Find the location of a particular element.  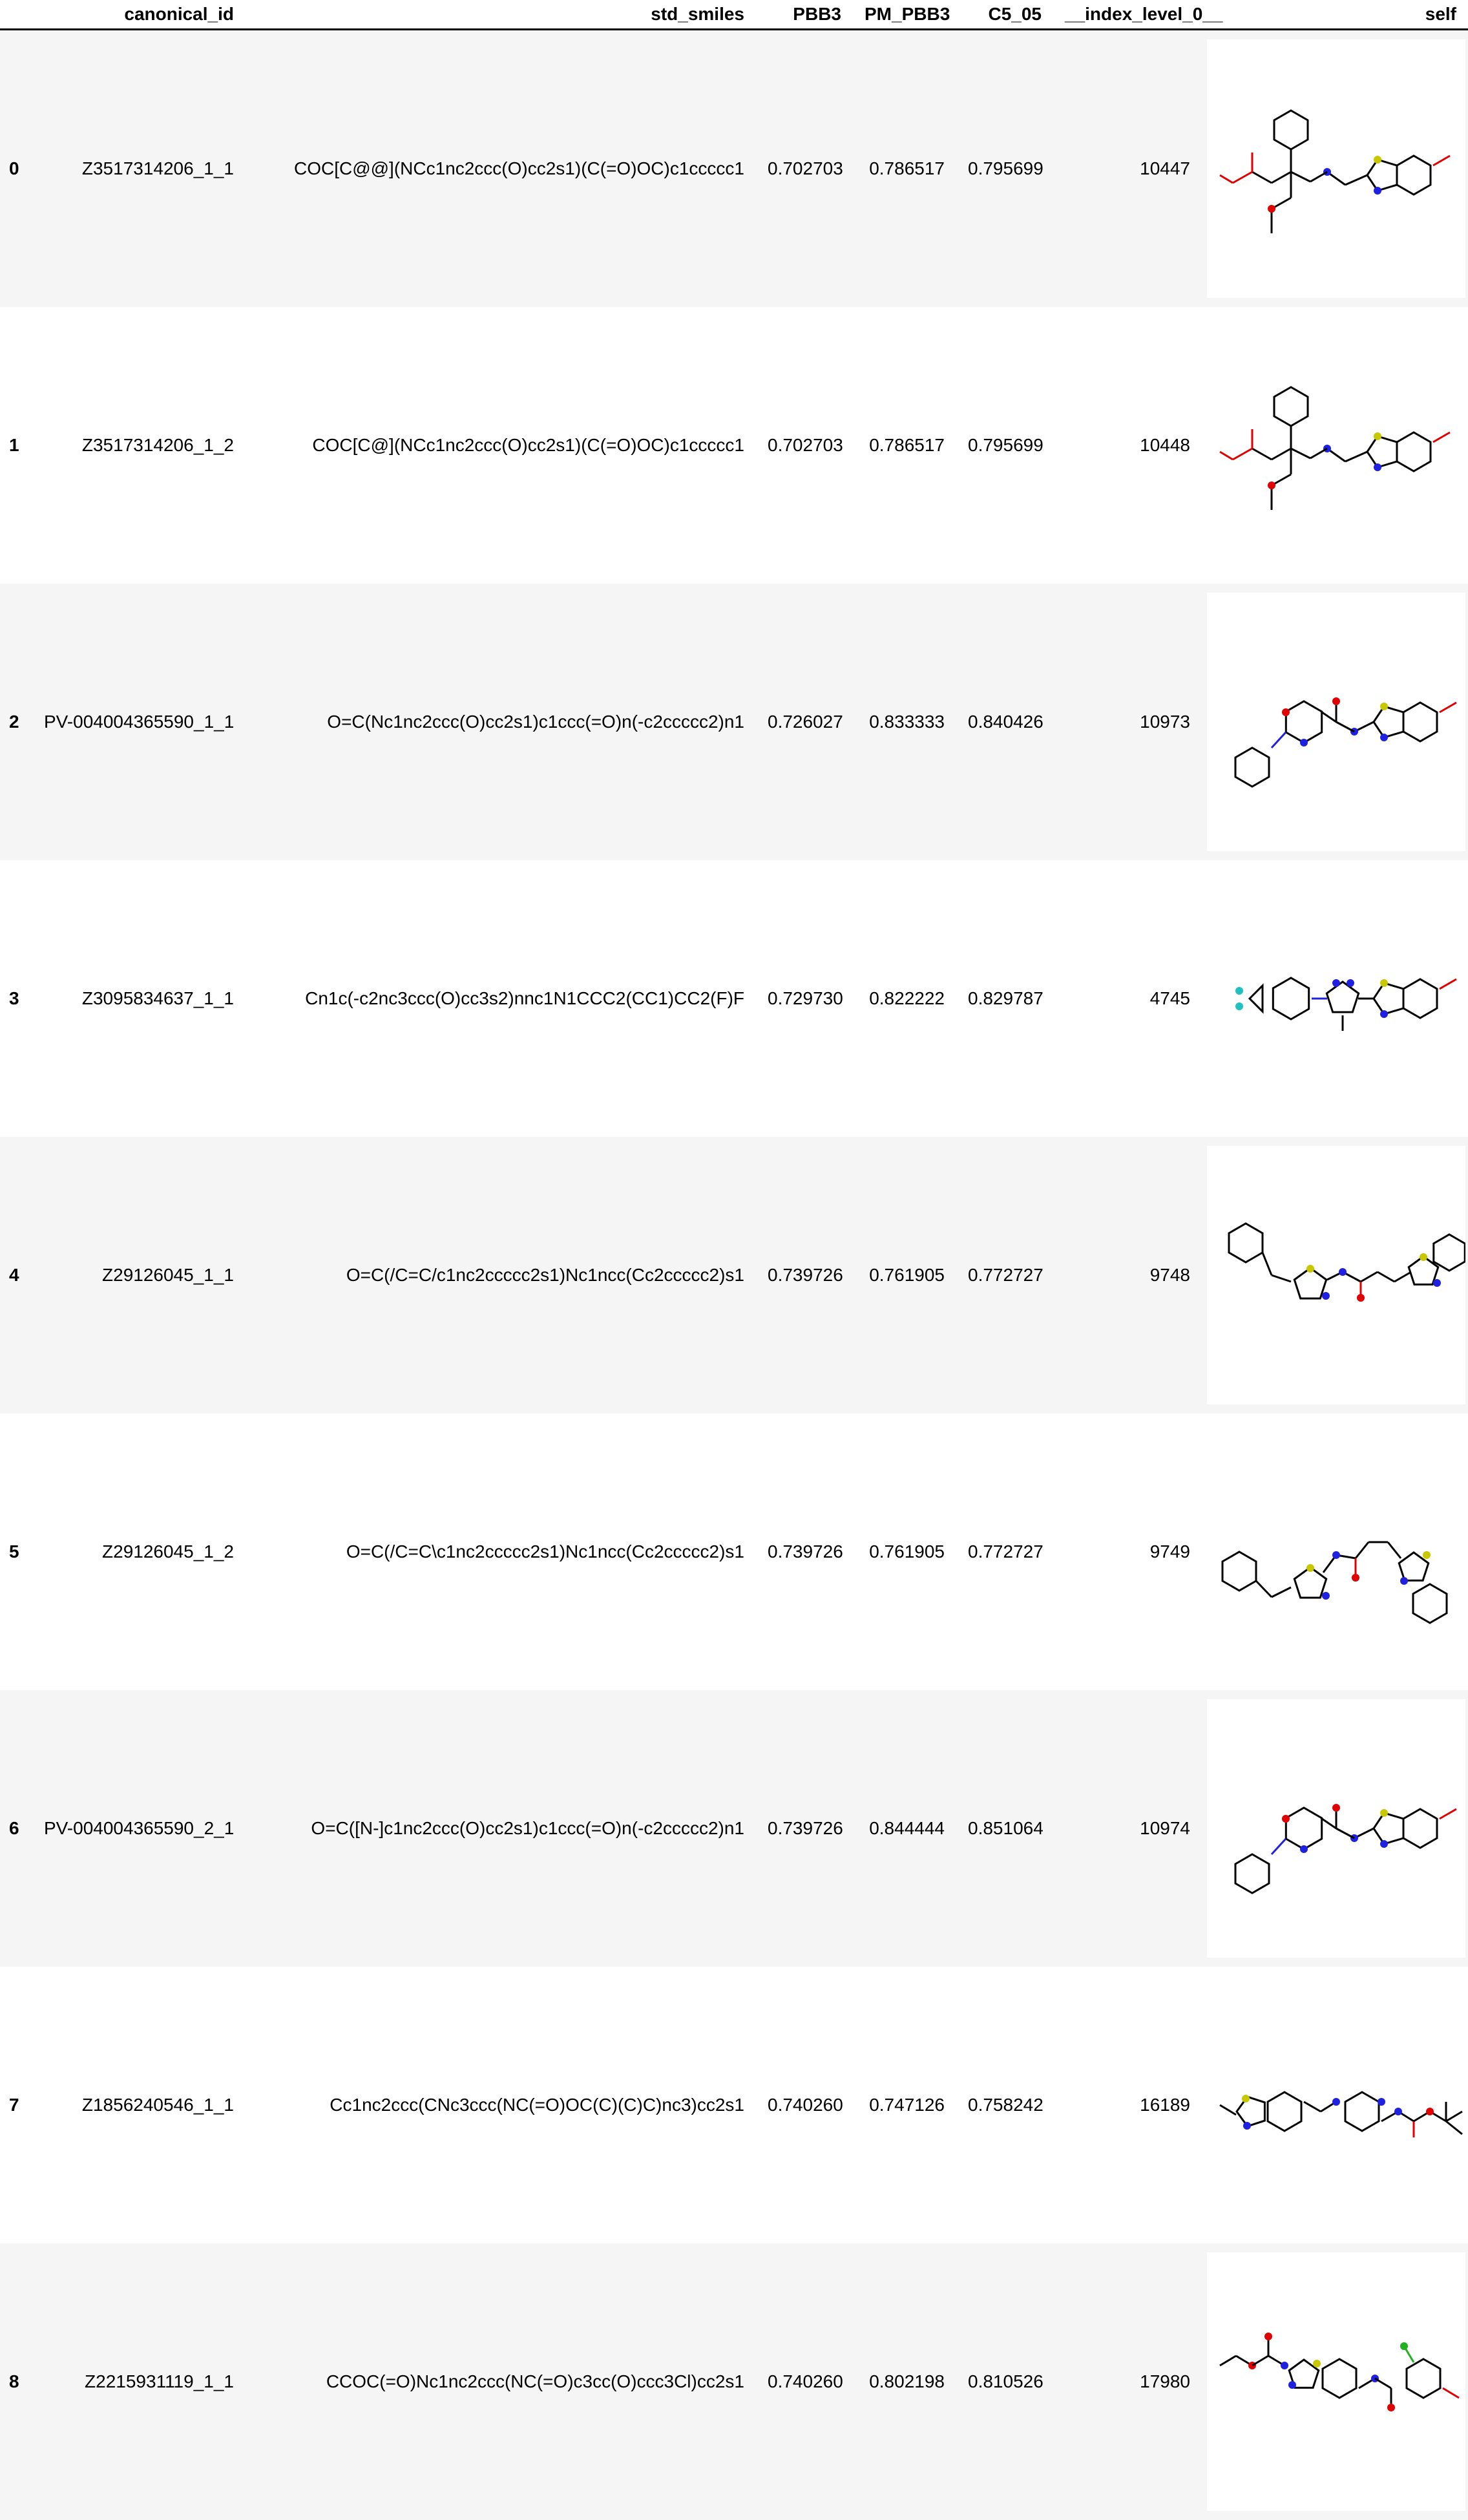

c5-05-cell: 0.810526 is located at coordinates (1004, 2381).